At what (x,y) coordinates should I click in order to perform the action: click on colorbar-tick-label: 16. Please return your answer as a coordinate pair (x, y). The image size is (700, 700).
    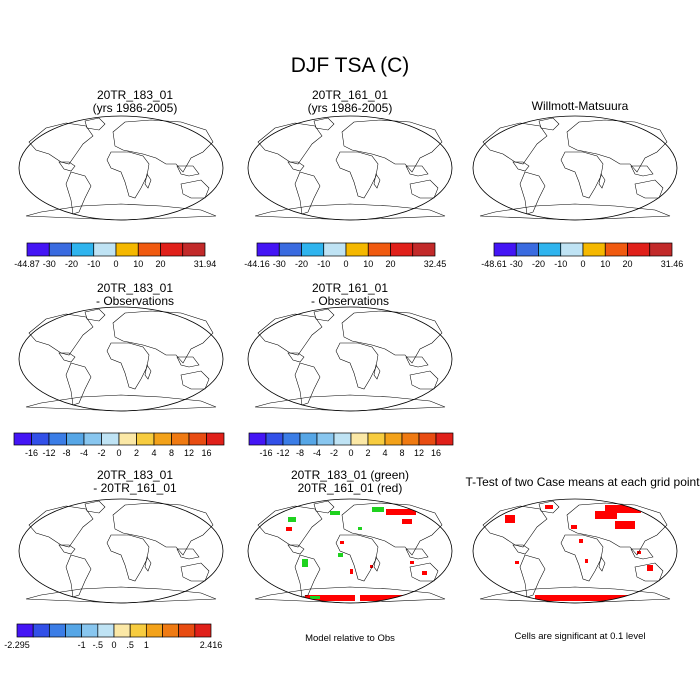
    Looking at the image, I should click on (206, 453).